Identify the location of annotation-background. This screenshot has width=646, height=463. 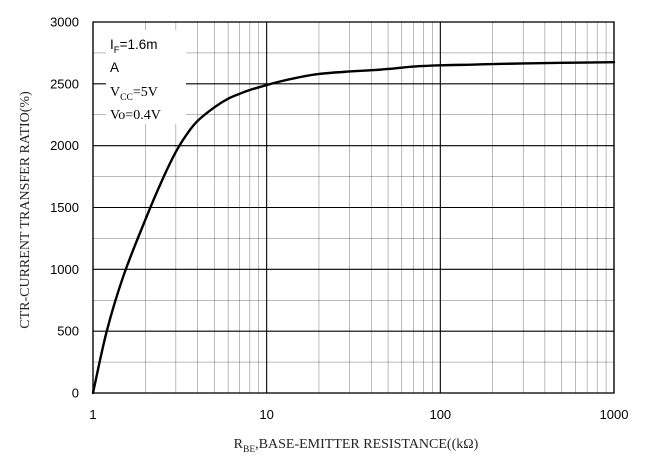
(146, 77).